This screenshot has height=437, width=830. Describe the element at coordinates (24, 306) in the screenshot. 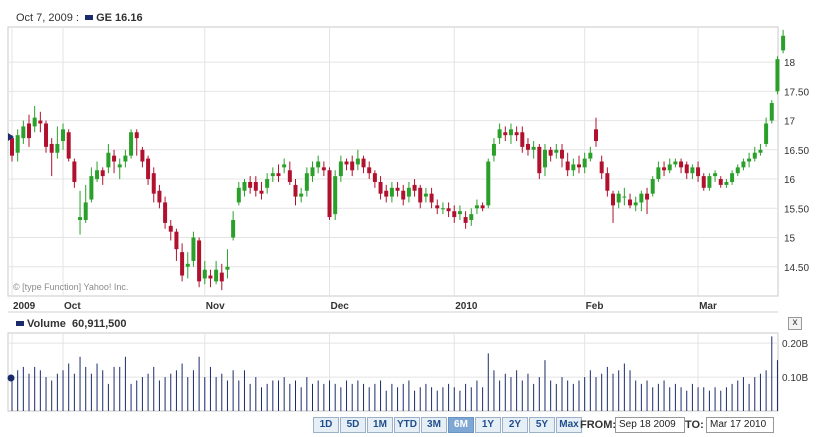

I see `date-tick-label: 2009` at that location.